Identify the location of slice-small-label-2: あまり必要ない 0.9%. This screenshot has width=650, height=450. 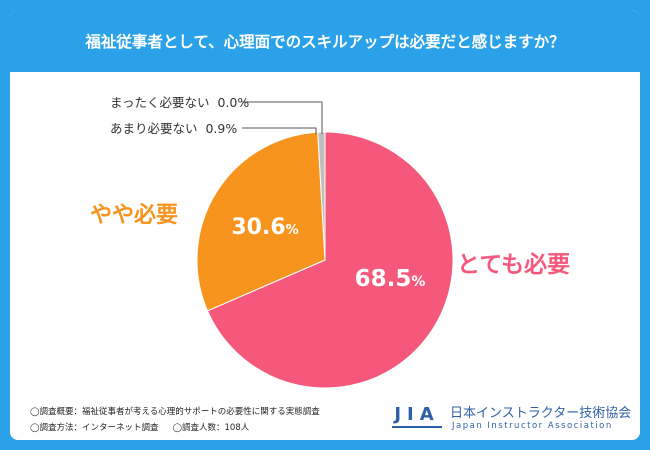
(173, 128).